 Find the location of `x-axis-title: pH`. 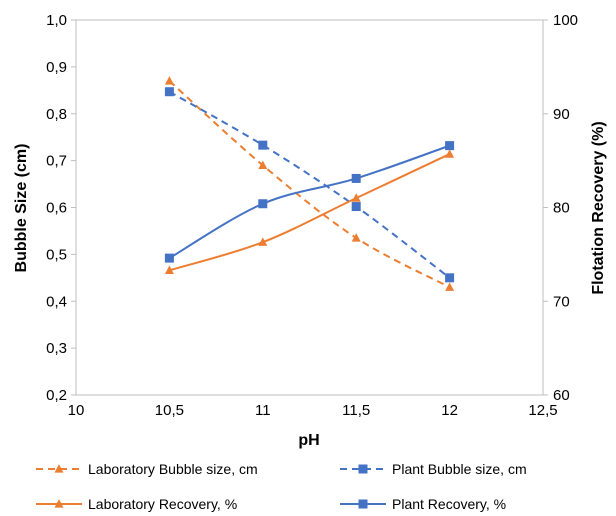

x-axis-title: pH is located at coordinates (308, 440).